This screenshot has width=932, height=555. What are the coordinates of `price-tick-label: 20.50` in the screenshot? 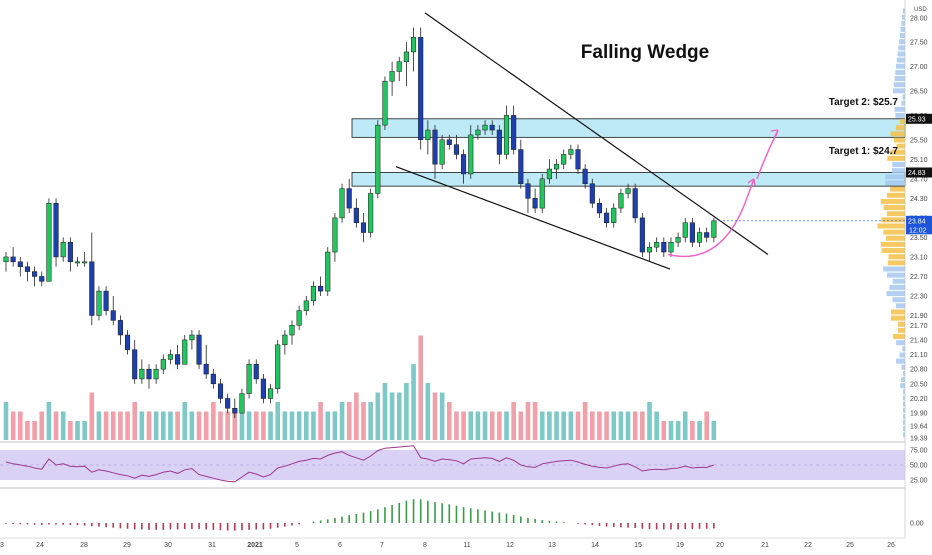 It's located at (919, 384).